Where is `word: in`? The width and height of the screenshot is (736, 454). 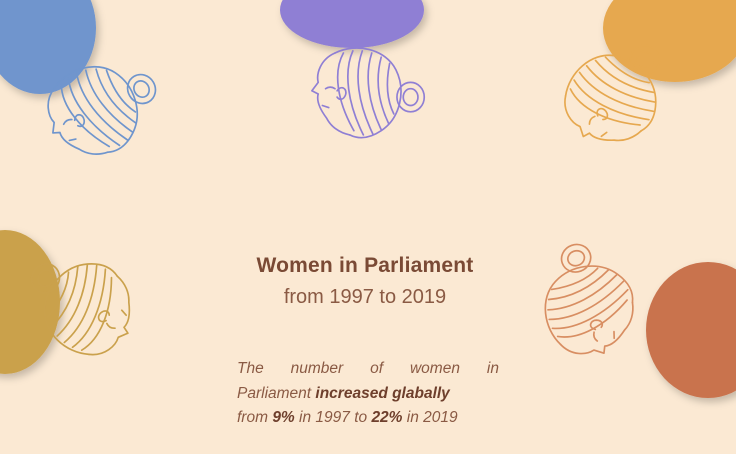 word: in is located at coordinates (492, 368).